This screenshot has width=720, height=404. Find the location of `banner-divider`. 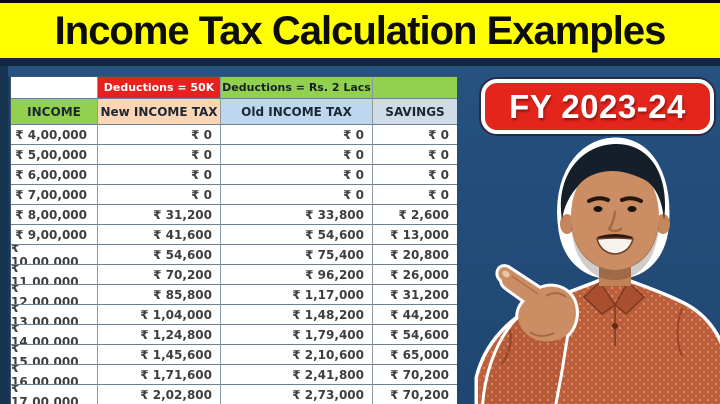

banner-divider is located at coordinates (360, 62).